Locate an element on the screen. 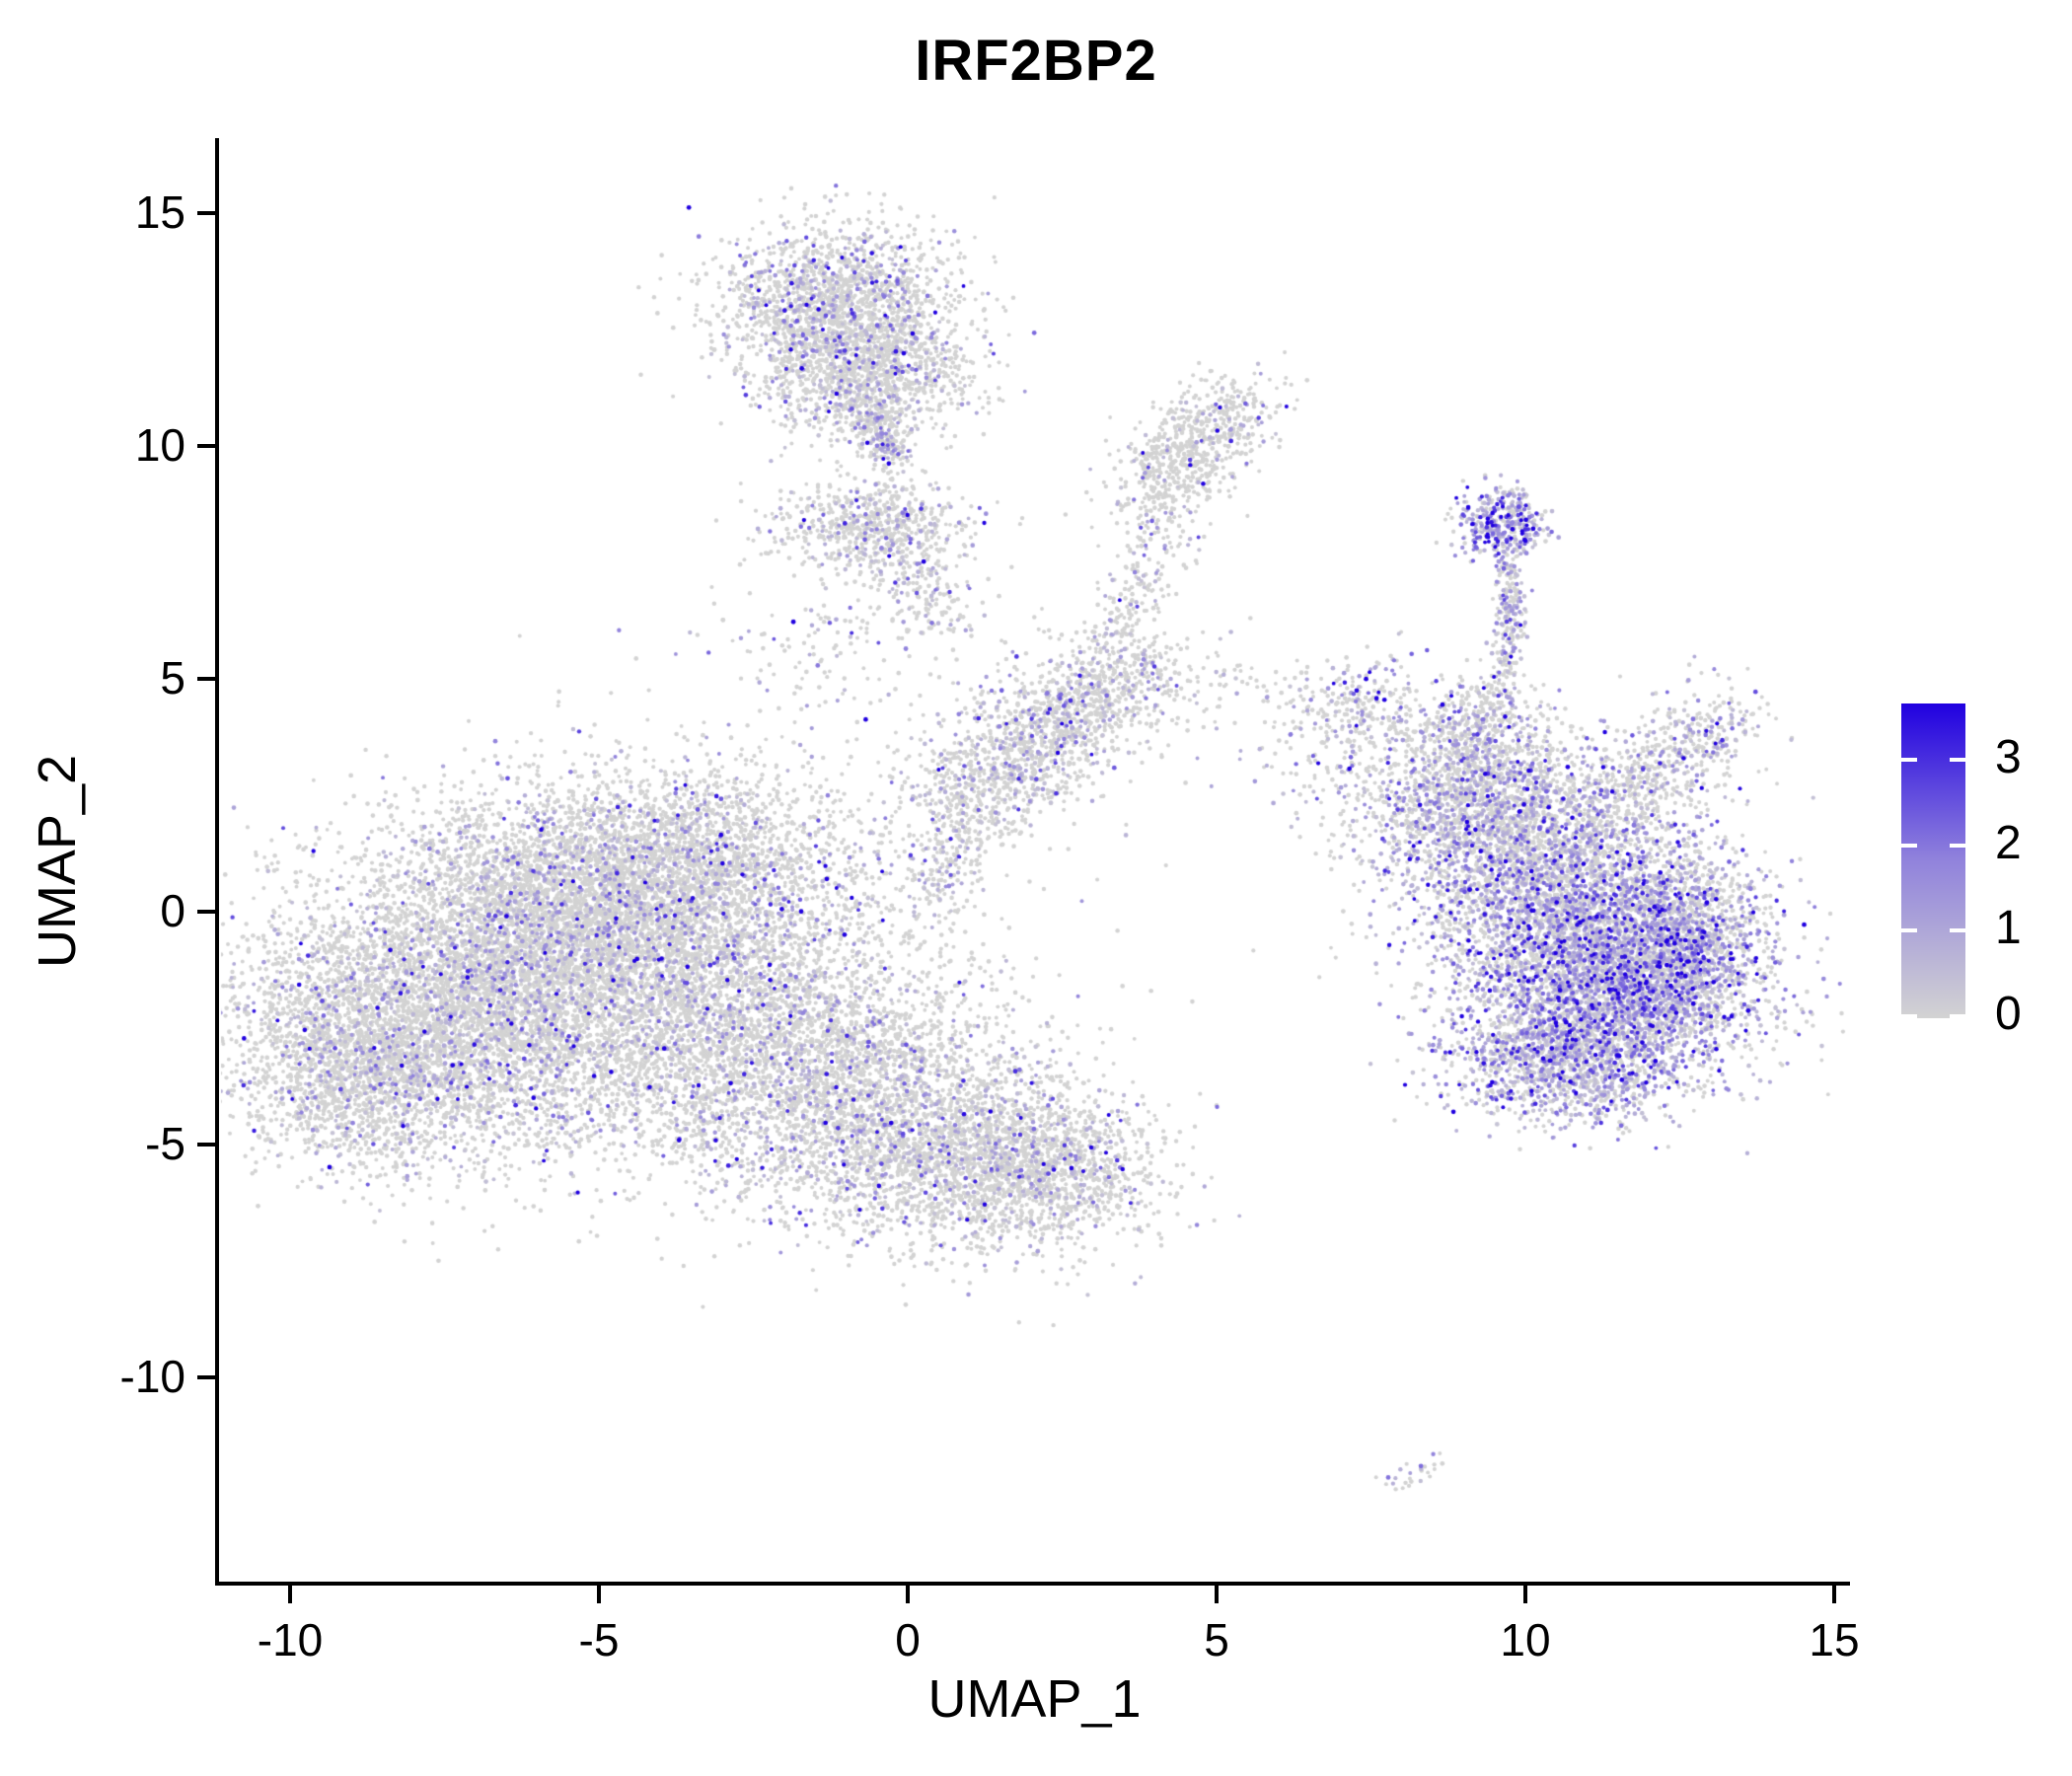 This screenshot has height=1776, width=2072. x-tick-label: 5 is located at coordinates (1217, 1640).